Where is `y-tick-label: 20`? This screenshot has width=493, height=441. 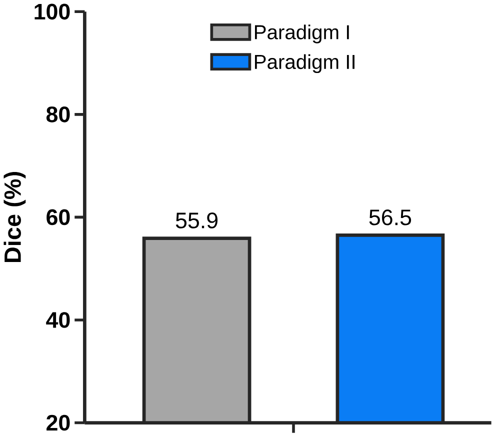 y-tick-label: 20 is located at coordinates (58, 423).